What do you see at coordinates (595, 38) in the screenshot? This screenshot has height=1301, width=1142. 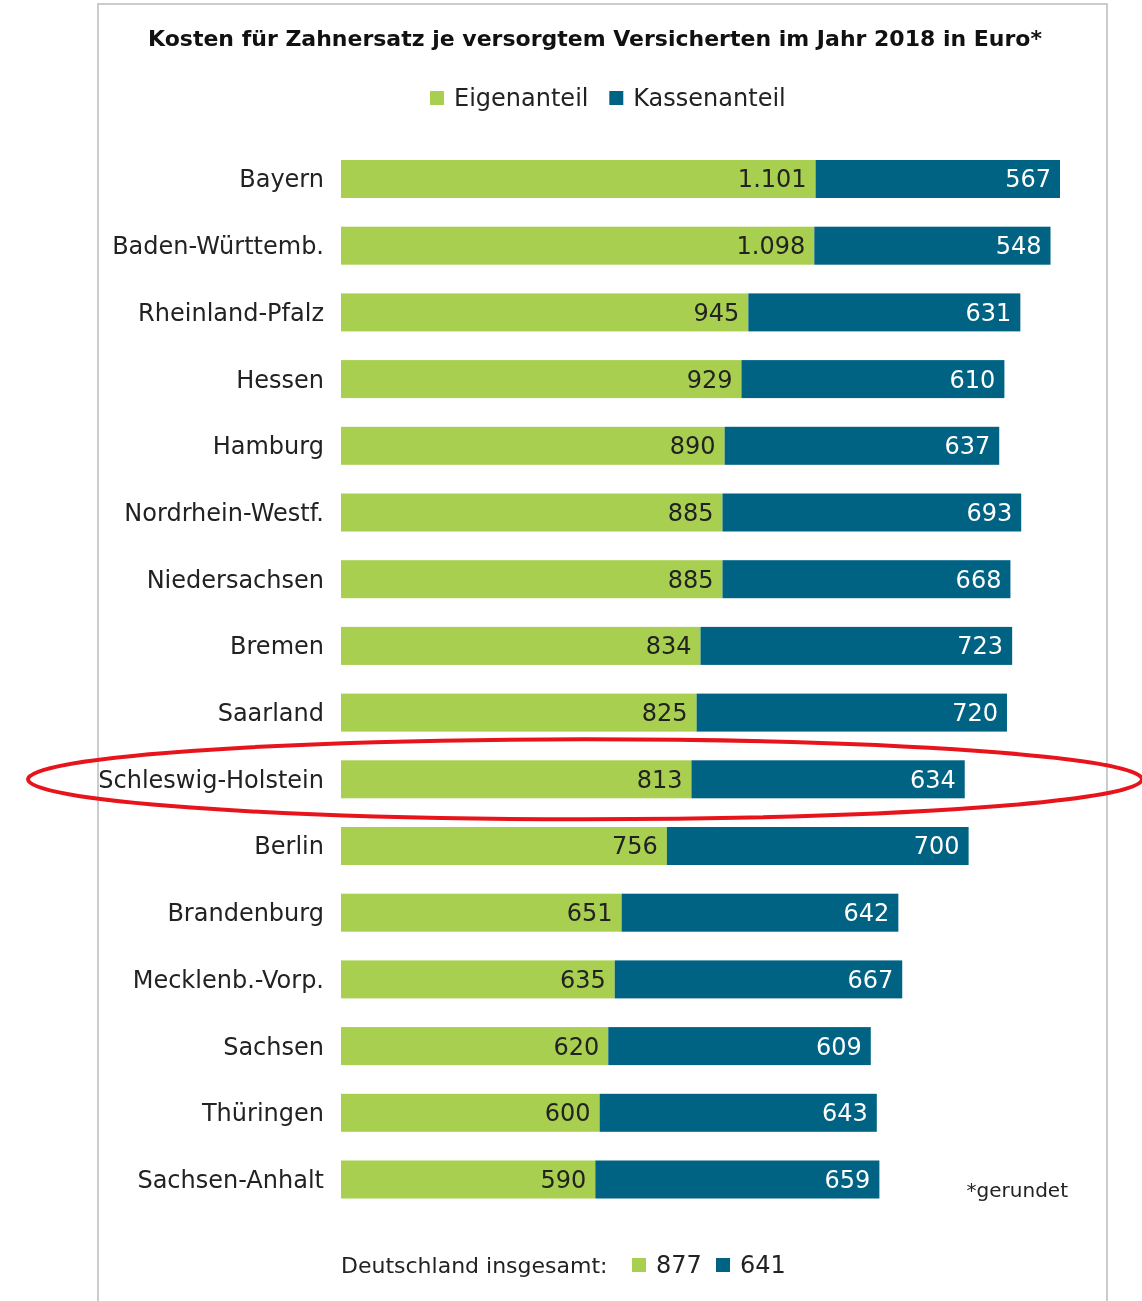 I see `chart-title: Kosten für Zahnersatz je versorgtem Versicherten im Jahr 2018 in Euro*` at bounding box center [595, 38].